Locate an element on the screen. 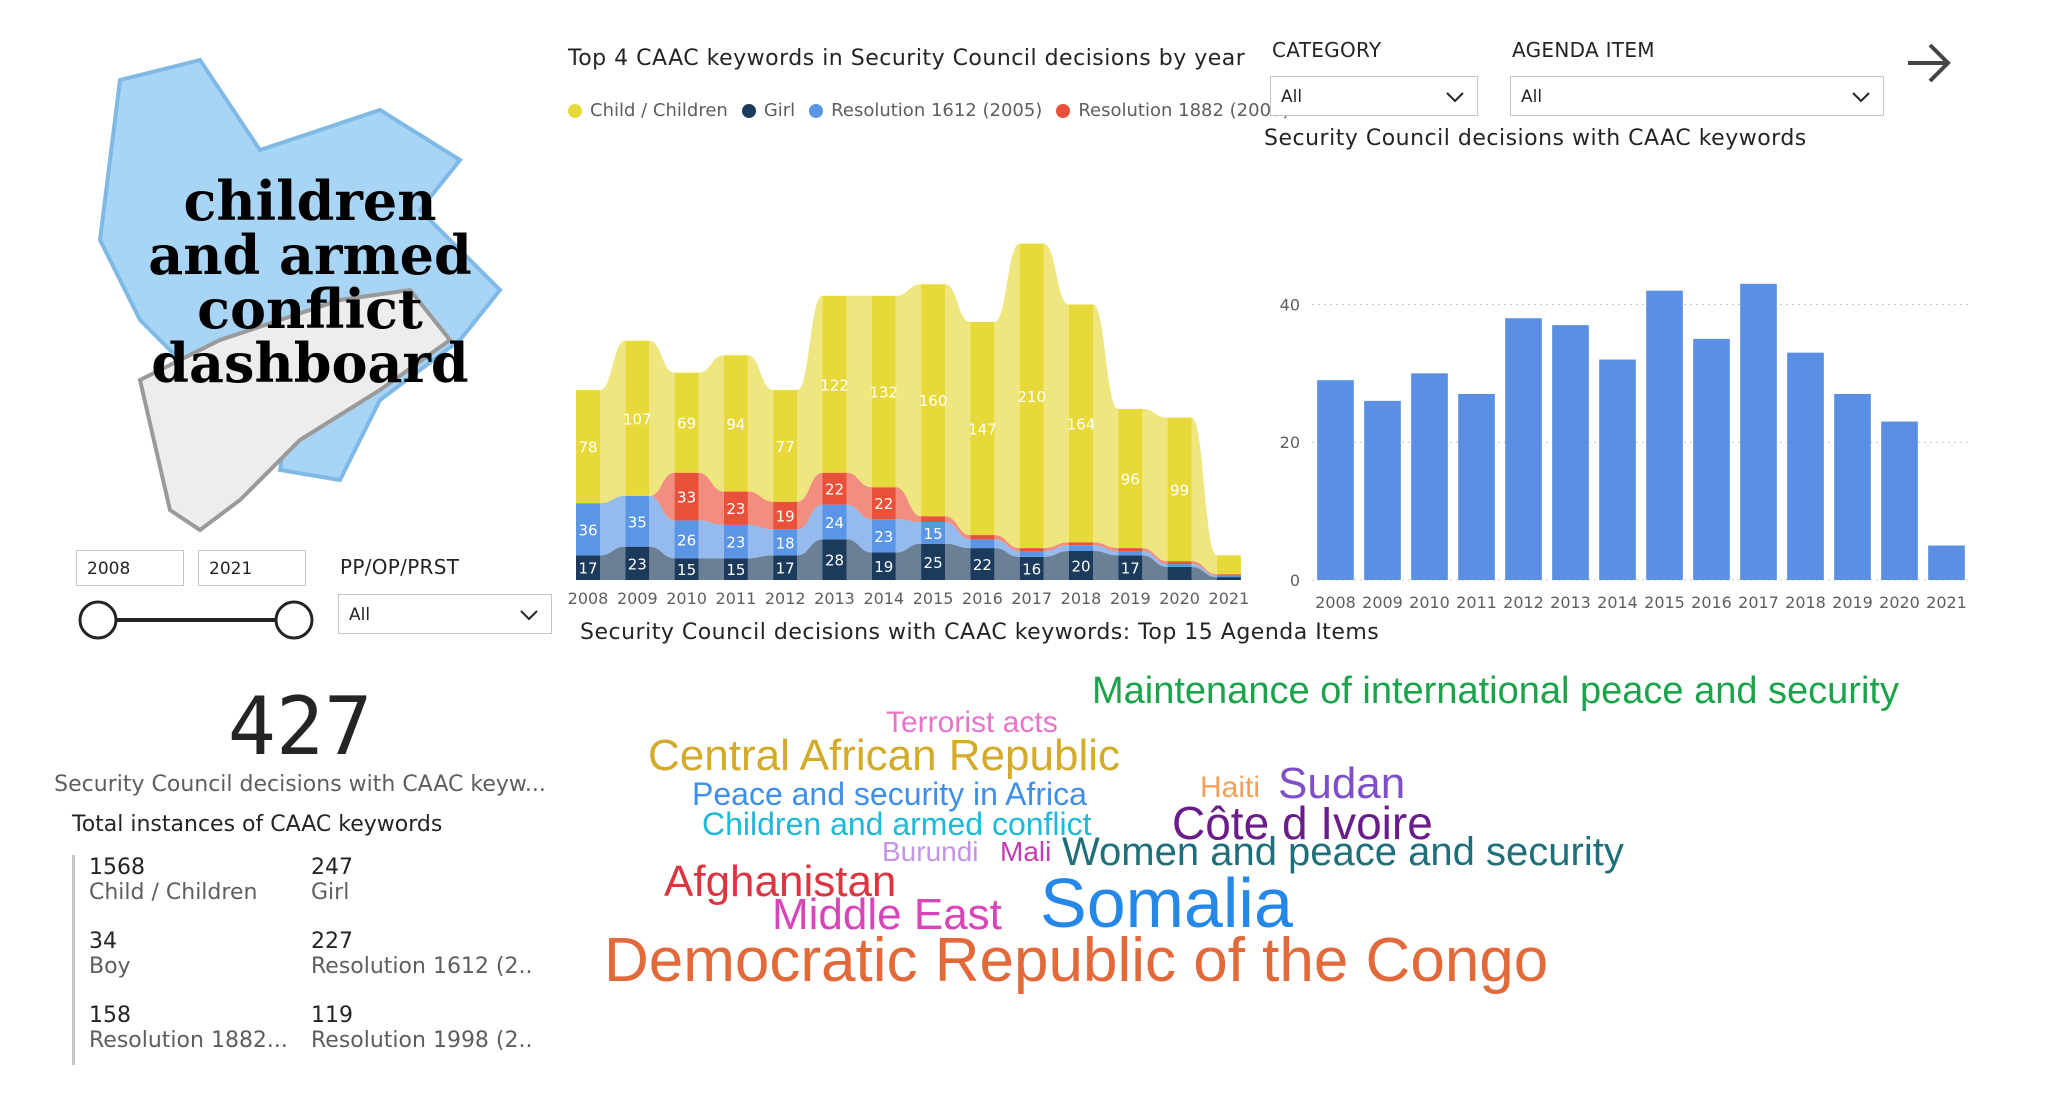 The width and height of the screenshot is (2052, 1100). wordcloud-word: Central African Republic is located at coordinates (884, 755).